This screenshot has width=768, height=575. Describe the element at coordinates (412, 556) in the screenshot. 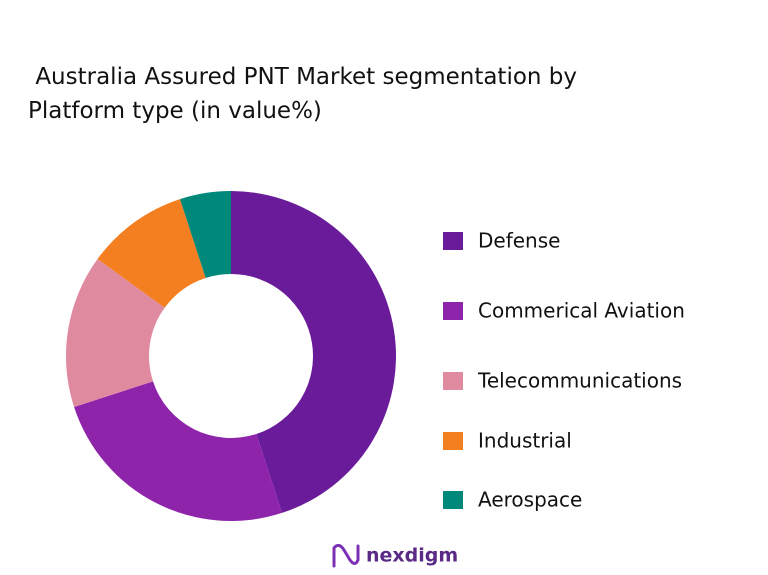

I see `logo-text: nexdigm` at that location.